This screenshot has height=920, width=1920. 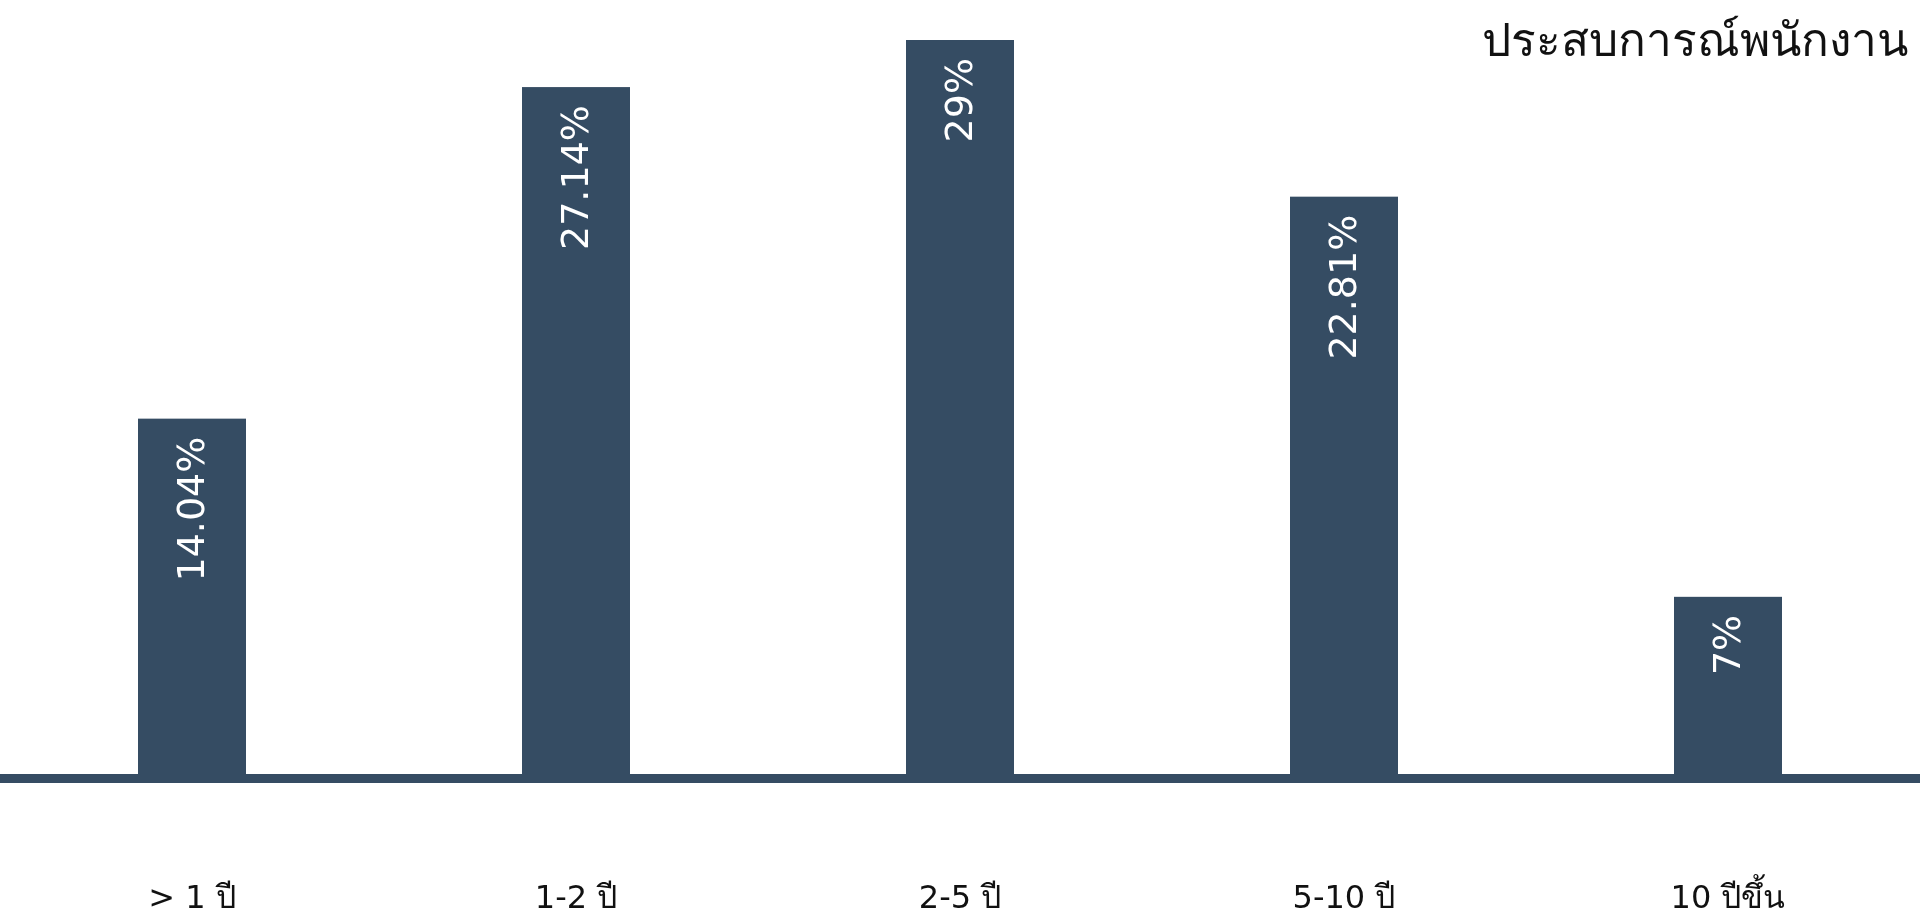 I want to click on data-label: 22.81%, so click(x=1343, y=287).